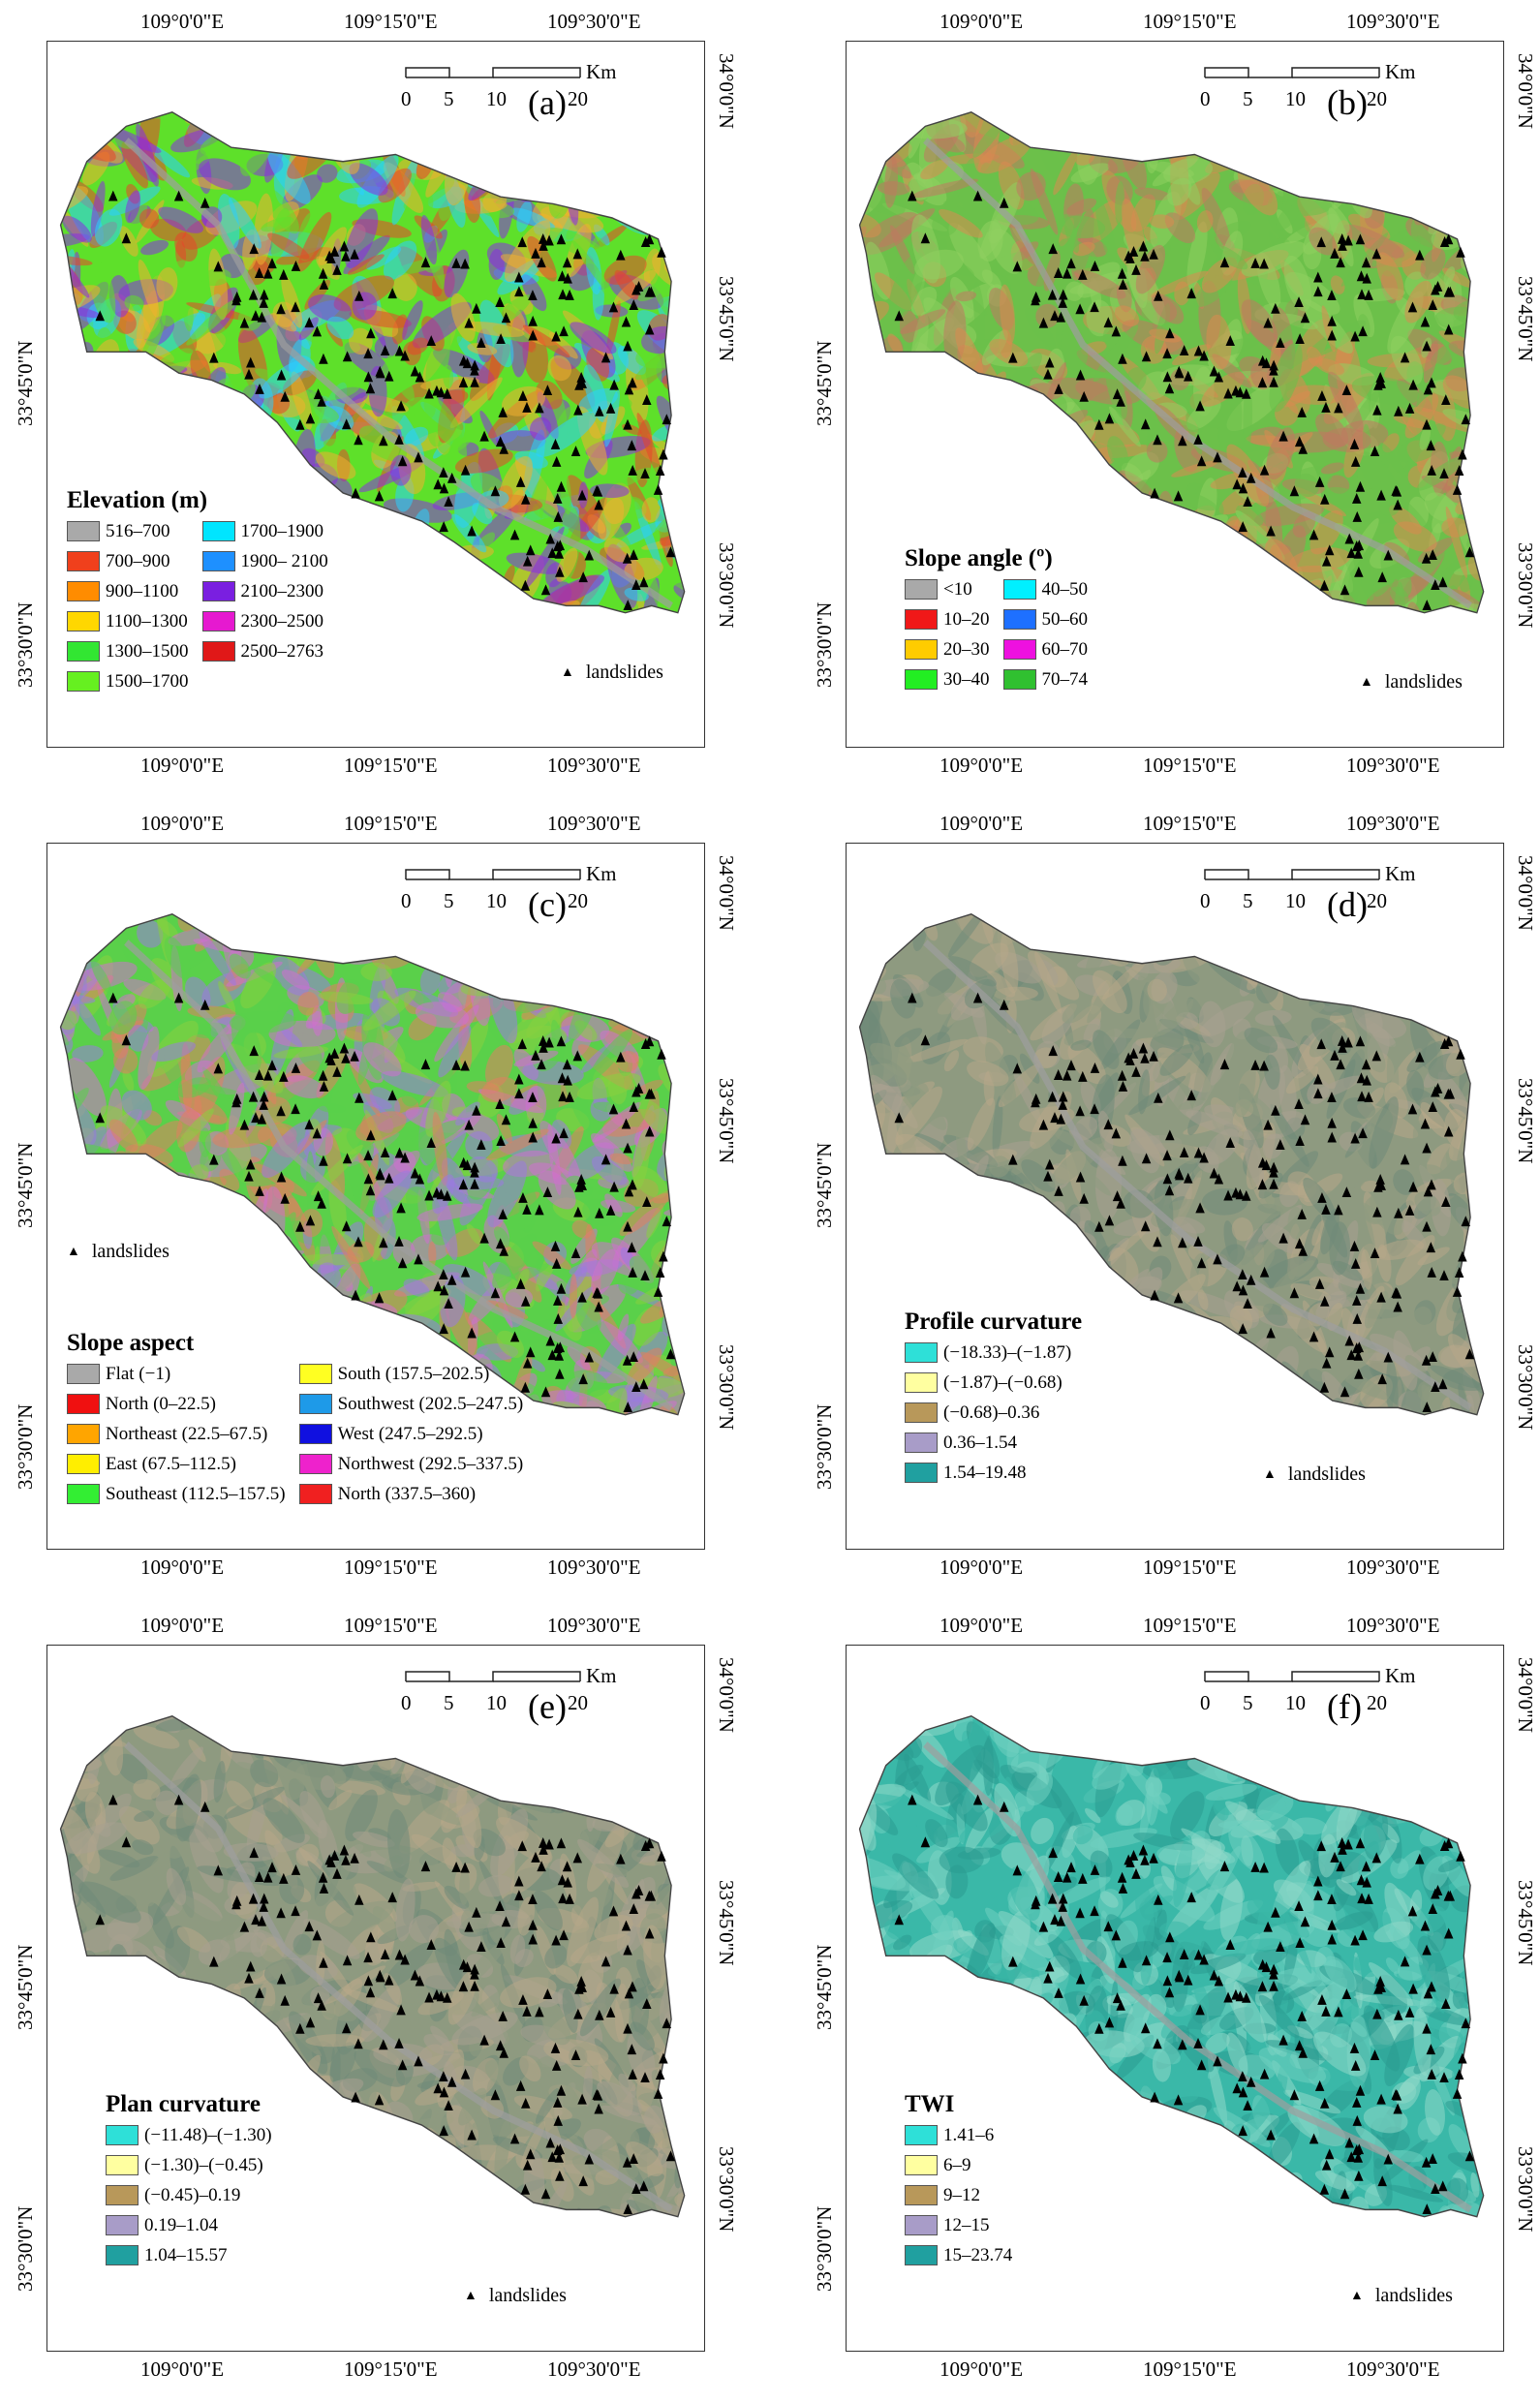 This screenshot has width=1540, height=2403. Describe the element at coordinates (578, 99) in the screenshot. I see `scale-tick-label: 20` at that location.